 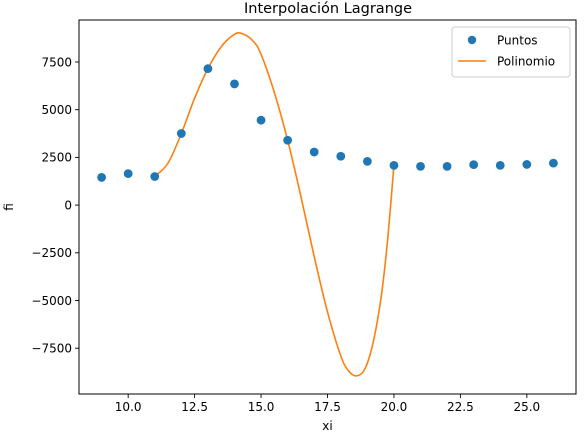 What do you see at coordinates (194, 407) in the screenshot?
I see `x-tick-label: 12.5` at bounding box center [194, 407].